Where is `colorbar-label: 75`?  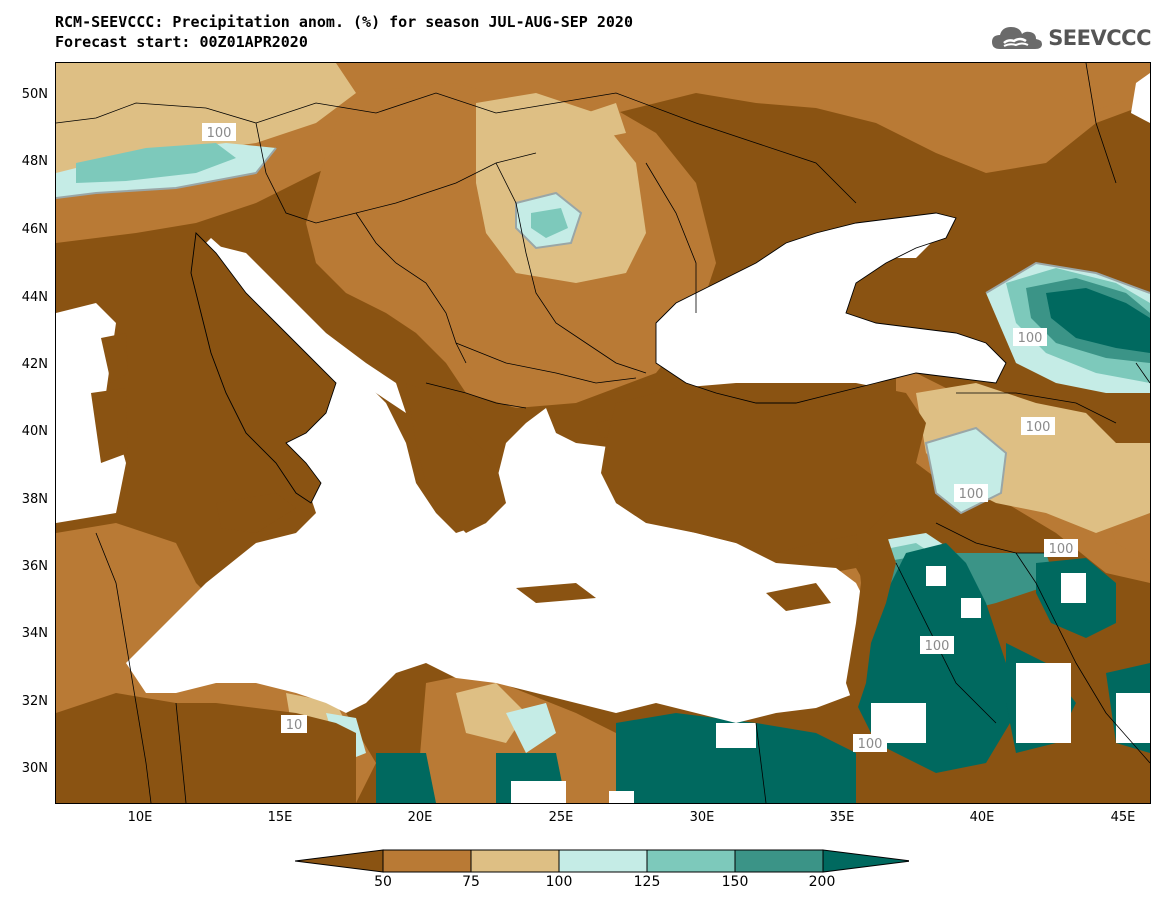 colorbar-label: 75 is located at coordinates (471, 882).